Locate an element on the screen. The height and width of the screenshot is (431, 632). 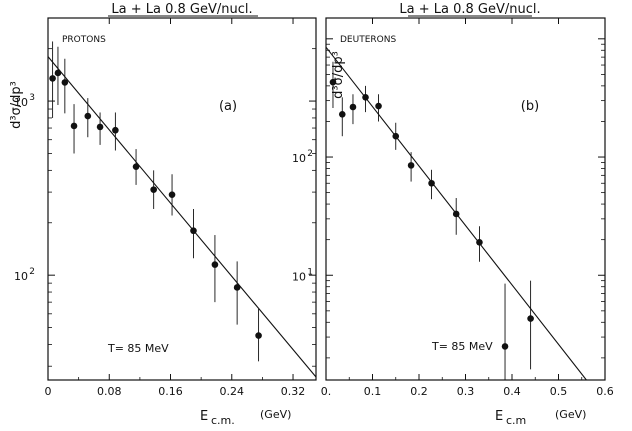
panel-tag: (b) is located at coordinates (530, 106).